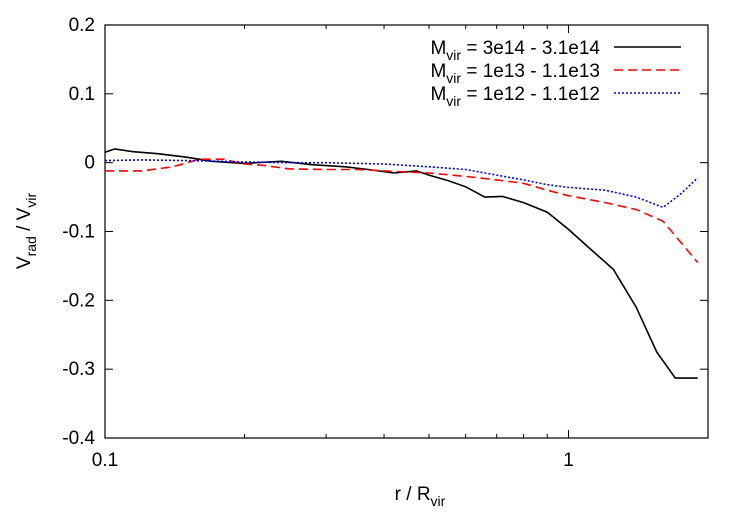 The image size is (747, 532). What do you see at coordinates (78, 438) in the screenshot?
I see `y-tick-label: -0.4` at bounding box center [78, 438].